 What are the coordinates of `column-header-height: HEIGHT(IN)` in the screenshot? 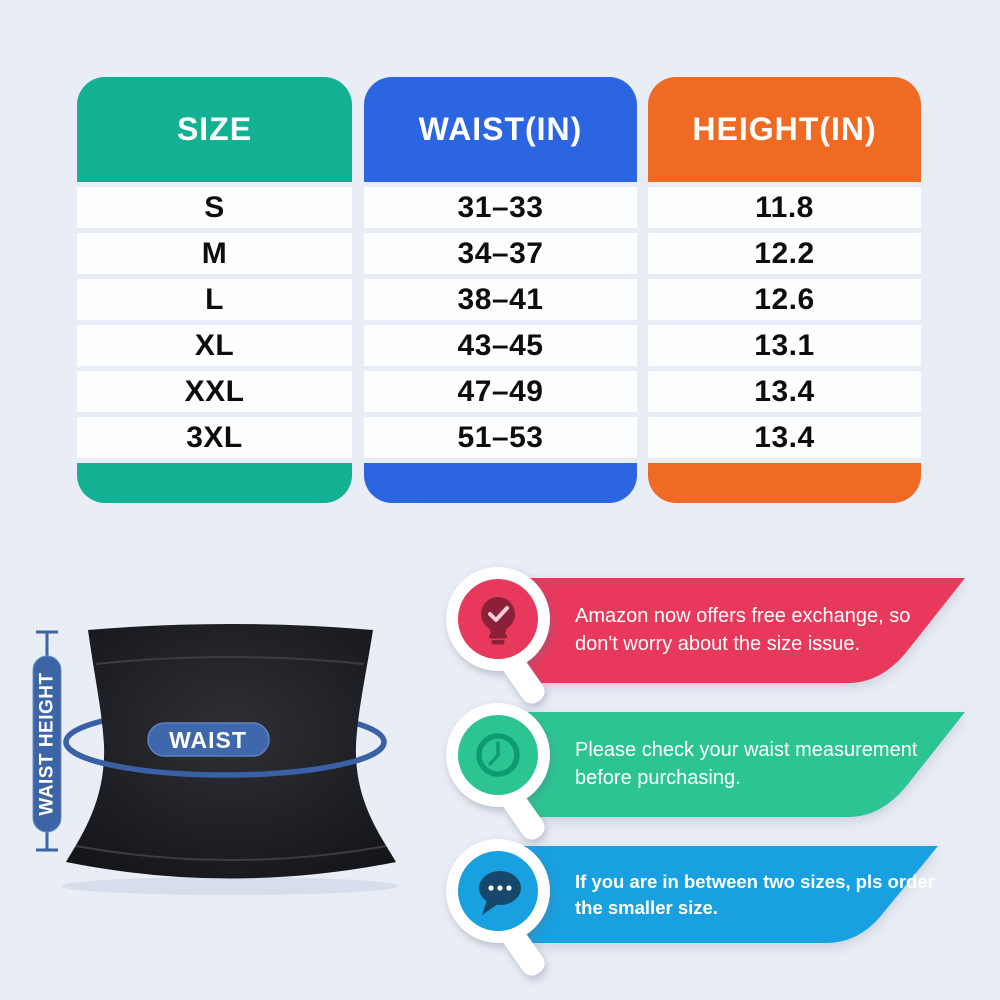 It's located at (784, 129).